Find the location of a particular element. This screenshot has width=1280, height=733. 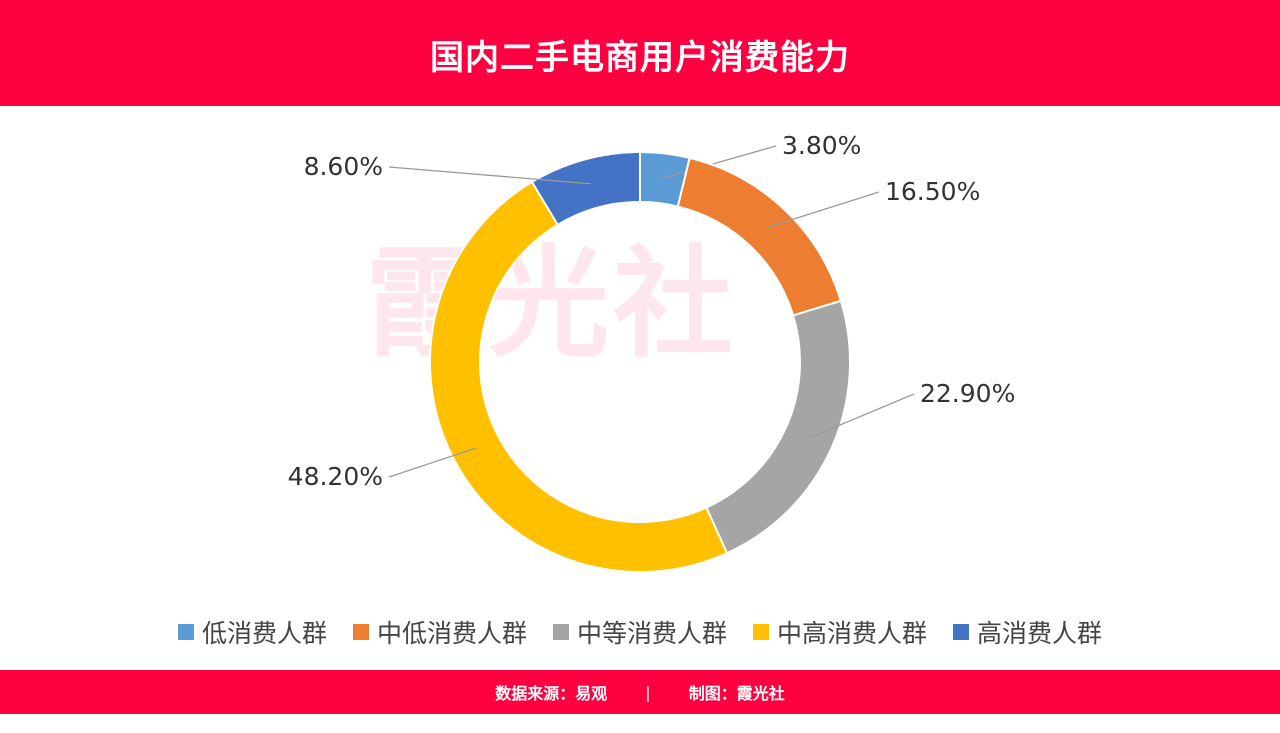

footer-bar: 数据来源：易观 | 制图：霞光社 is located at coordinates (640, 692).